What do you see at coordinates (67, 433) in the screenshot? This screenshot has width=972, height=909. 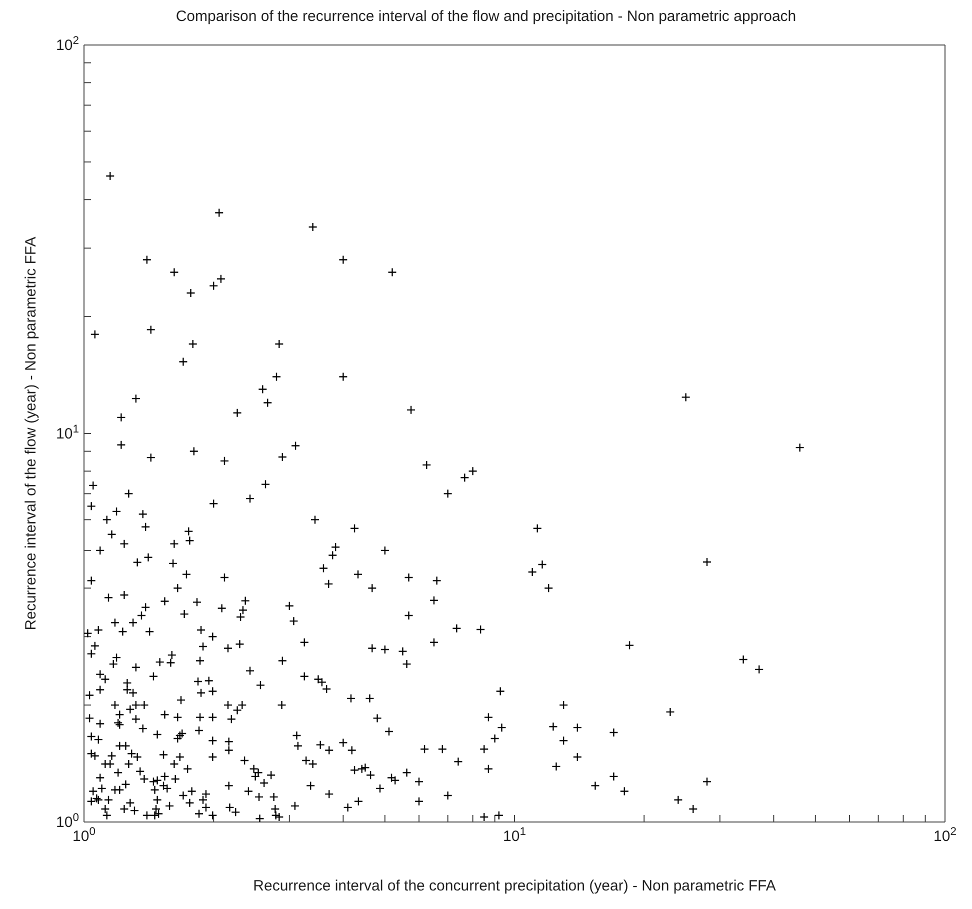 I see `y-tick-label: 10$^{1}$` at bounding box center [67, 433].